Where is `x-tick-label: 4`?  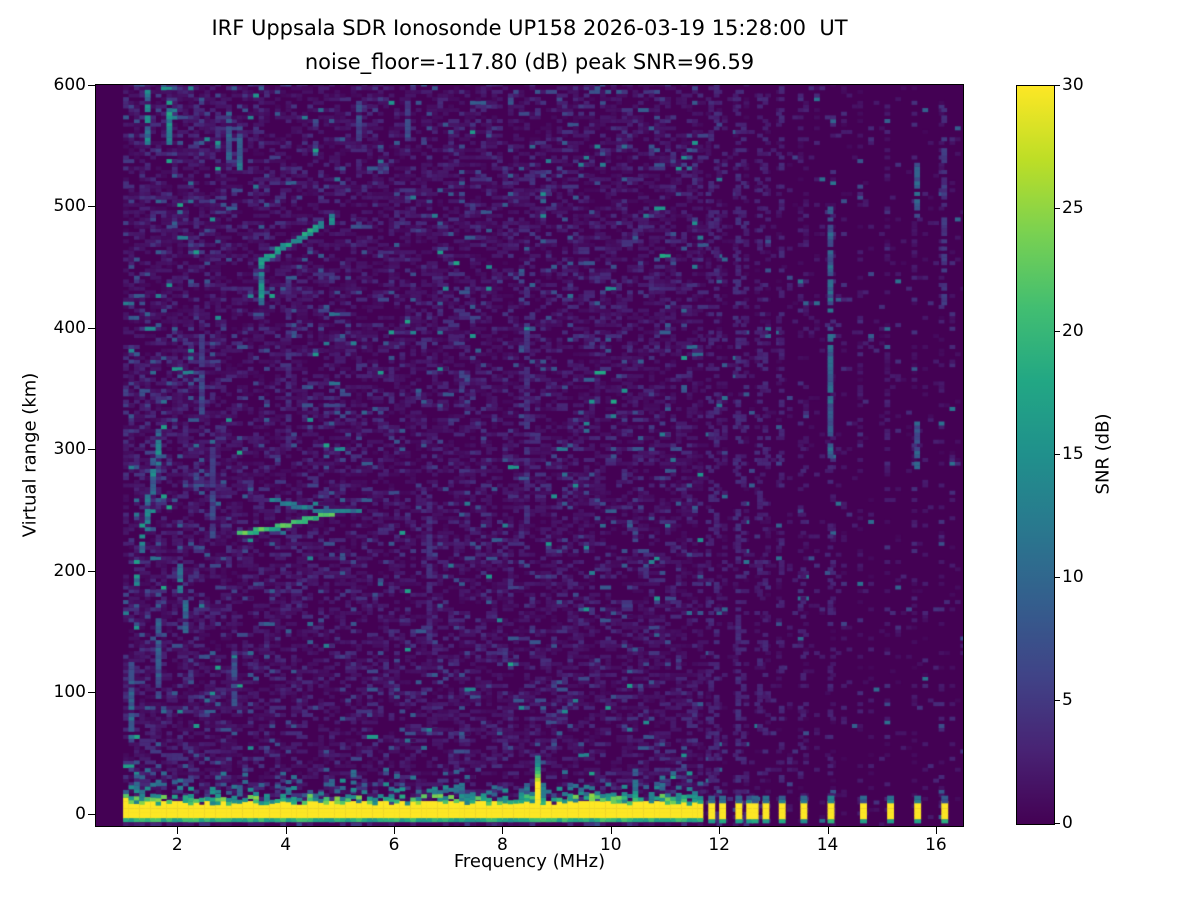 x-tick-label: 4 is located at coordinates (286, 845).